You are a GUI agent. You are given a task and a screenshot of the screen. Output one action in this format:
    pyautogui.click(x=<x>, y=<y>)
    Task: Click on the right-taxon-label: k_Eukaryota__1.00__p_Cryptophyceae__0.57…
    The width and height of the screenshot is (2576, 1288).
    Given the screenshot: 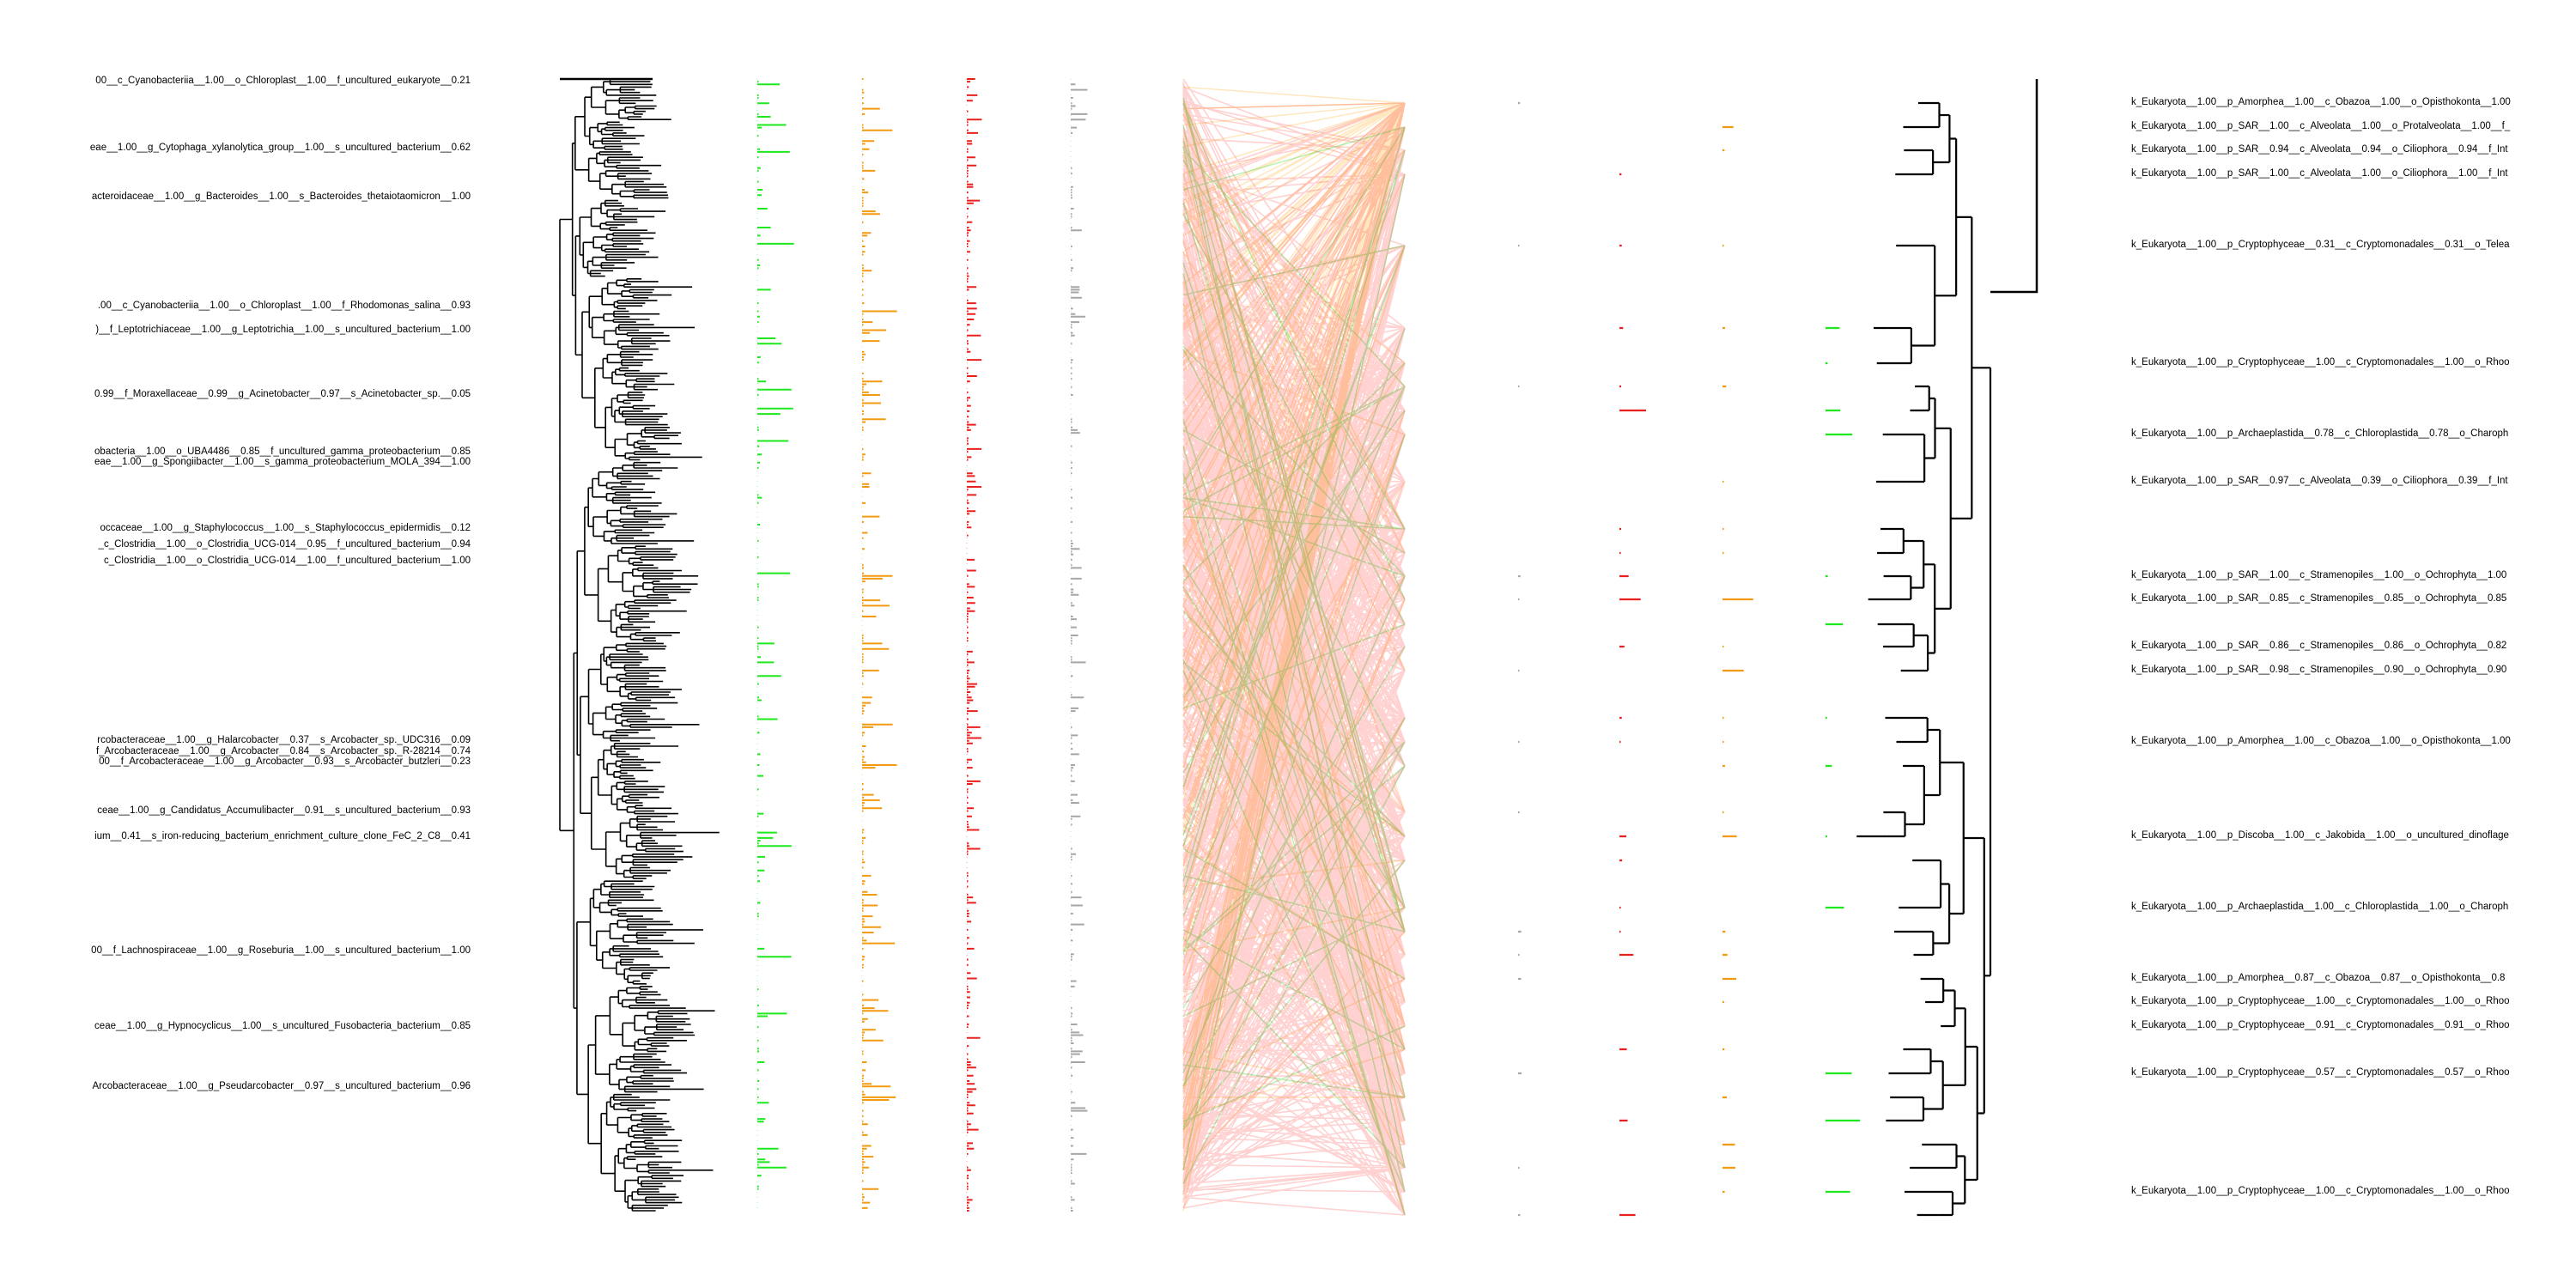 What is the action you would take?
    pyautogui.click(x=2320, y=1072)
    